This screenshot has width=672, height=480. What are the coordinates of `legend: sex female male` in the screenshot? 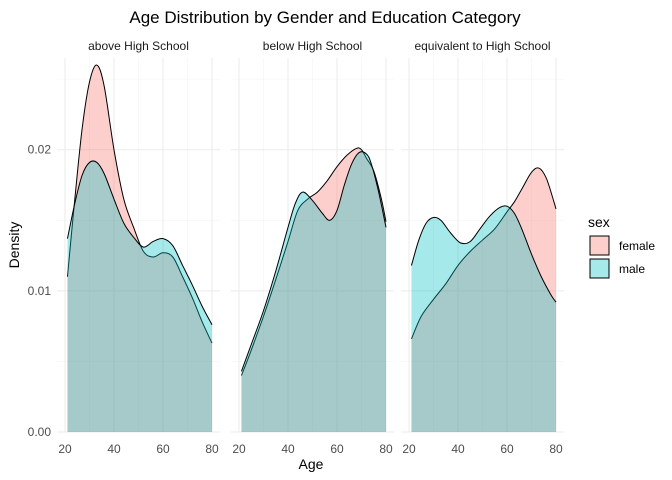 It's located at (621, 246).